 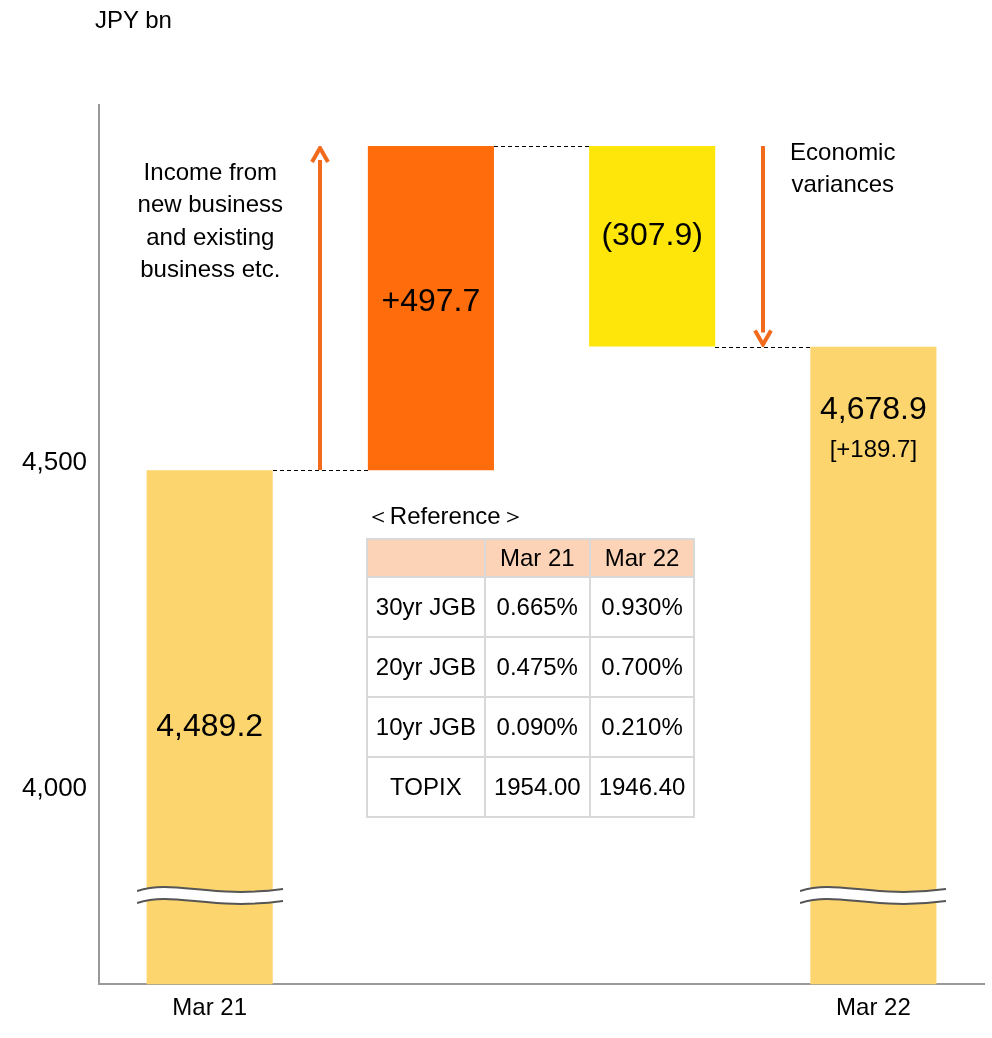 What do you see at coordinates (642, 787) in the screenshot?
I see `annotation: 1946.40` at bounding box center [642, 787].